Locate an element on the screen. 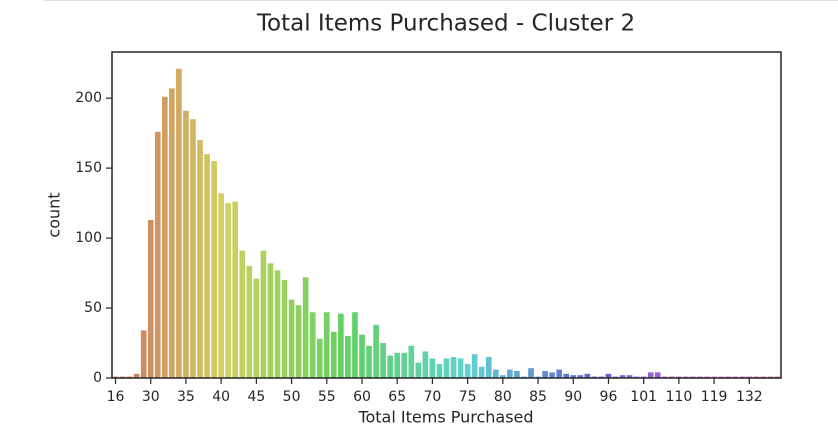 Image resolution: width=838 pixels, height=441 pixels. y-tick-label: 50 is located at coordinates (93, 308).